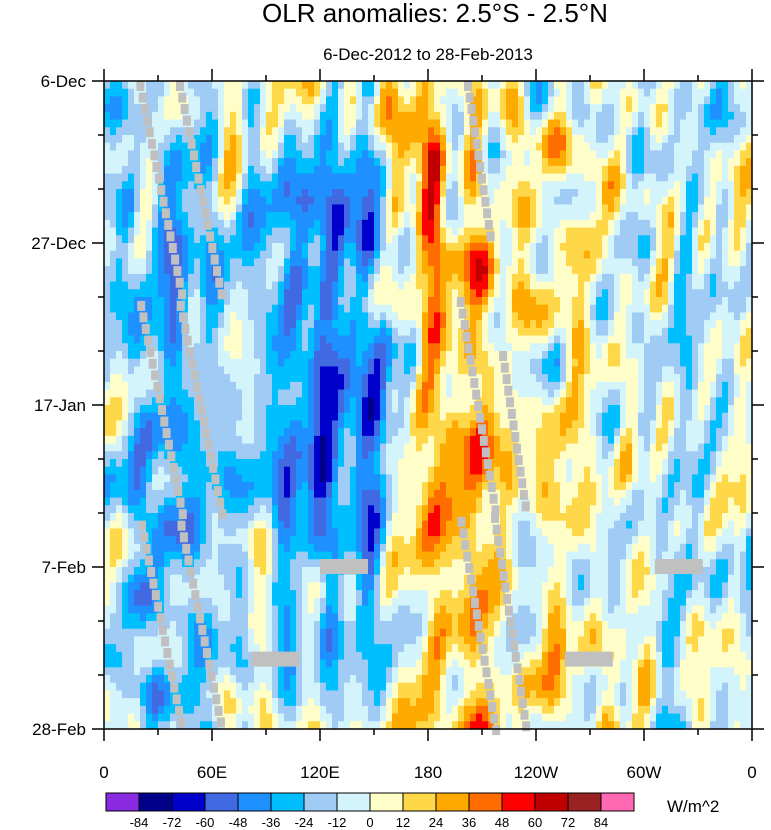 The image size is (771, 830). What do you see at coordinates (428, 54) in the screenshot?
I see `chart-subtitle: 6-Dec-2012 to 28-Feb-2013` at bounding box center [428, 54].